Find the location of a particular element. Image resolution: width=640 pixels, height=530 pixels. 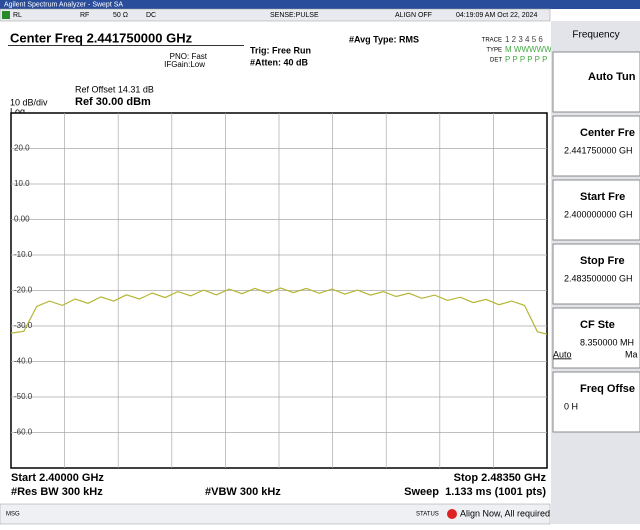

menu-label: Freq Offse is located at coordinates (607, 389).